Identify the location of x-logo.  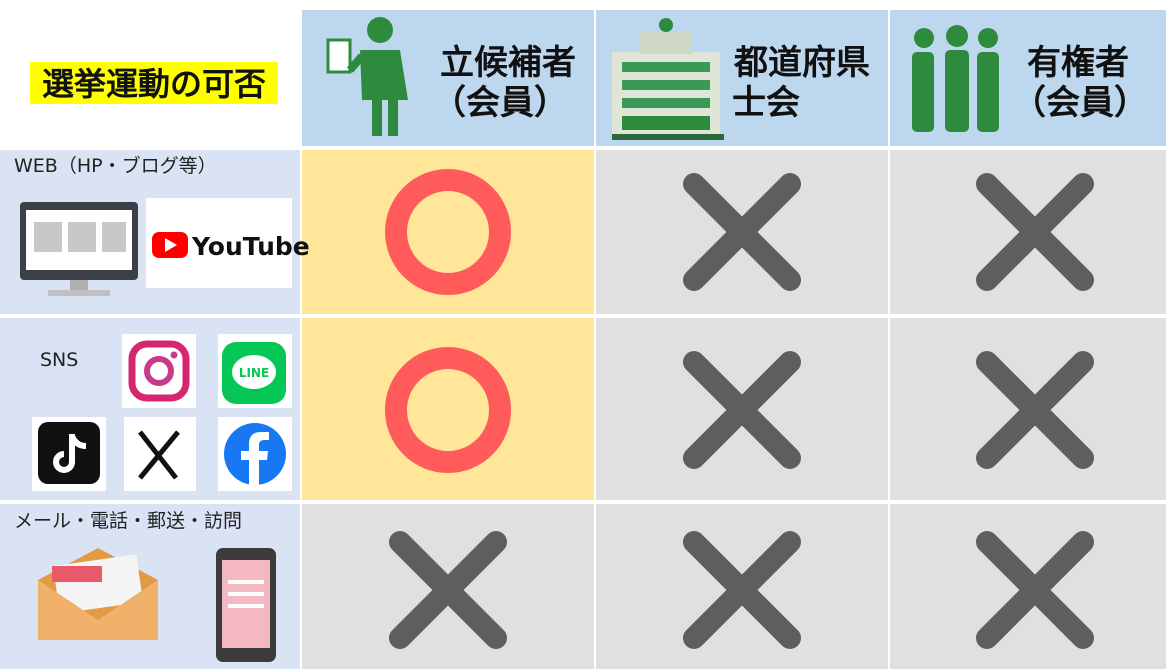
(160, 454).